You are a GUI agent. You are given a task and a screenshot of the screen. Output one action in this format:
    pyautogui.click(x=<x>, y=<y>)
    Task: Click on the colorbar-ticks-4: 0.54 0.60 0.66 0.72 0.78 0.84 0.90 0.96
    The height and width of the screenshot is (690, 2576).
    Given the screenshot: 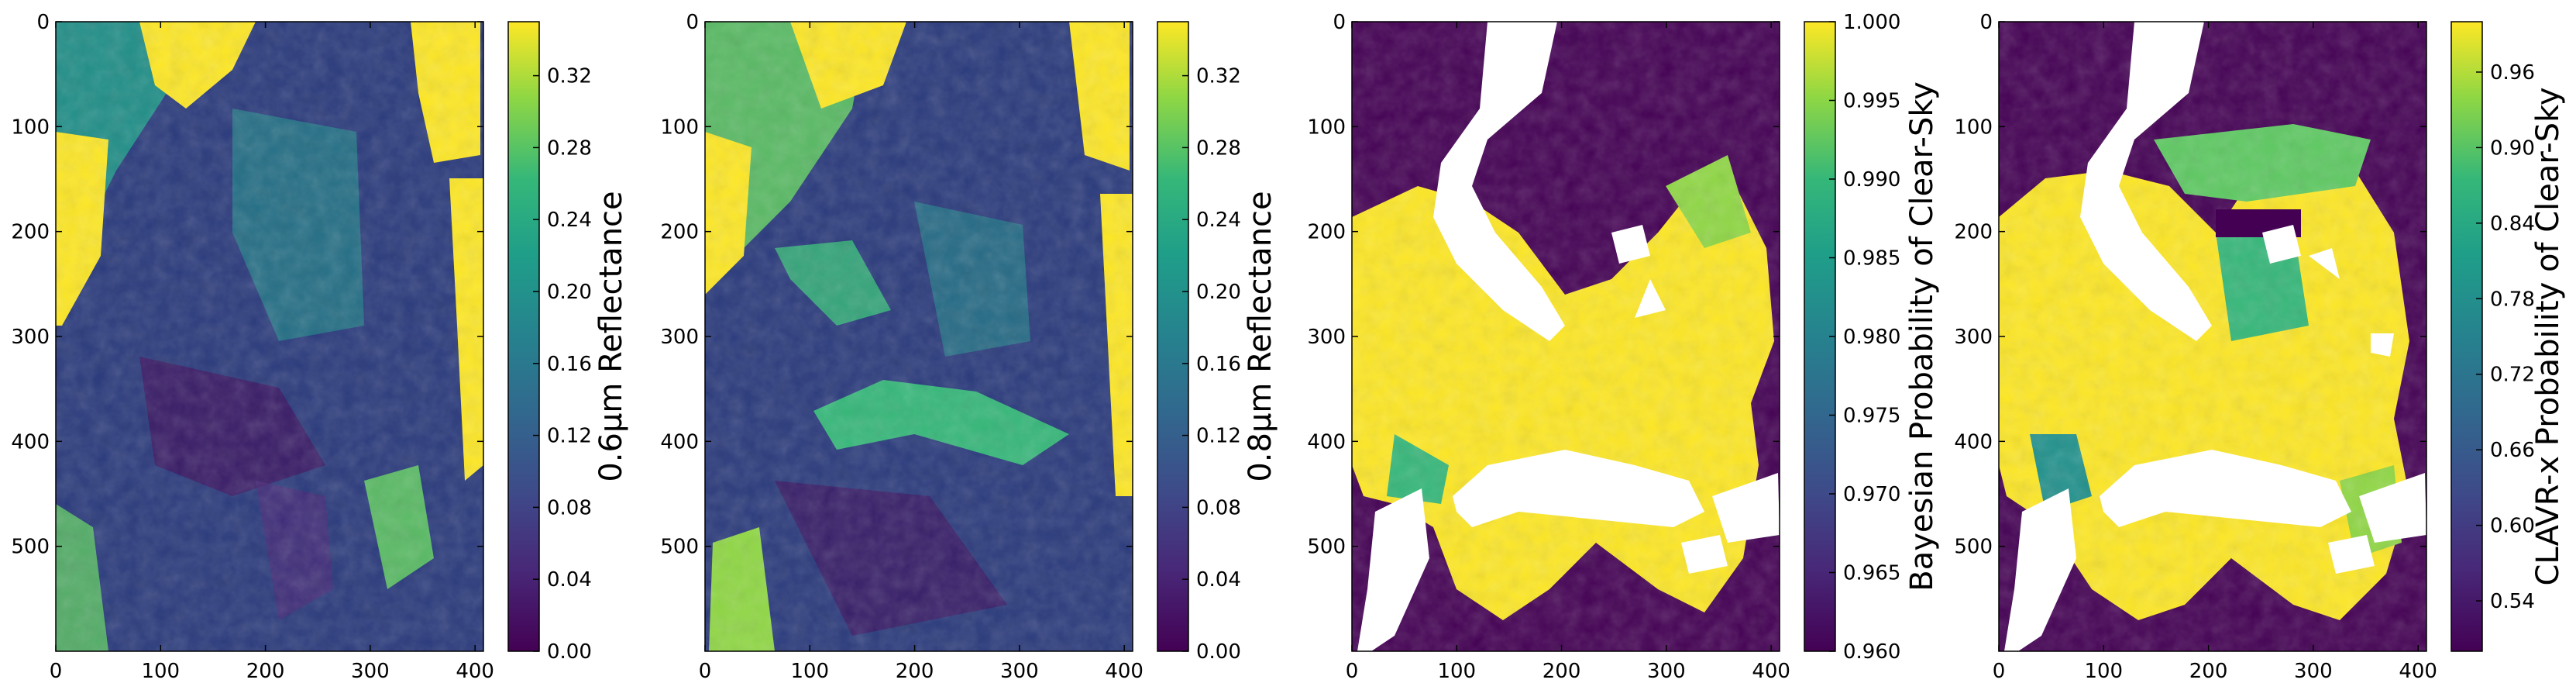 What is the action you would take?
    pyautogui.click(x=2505, y=337)
    